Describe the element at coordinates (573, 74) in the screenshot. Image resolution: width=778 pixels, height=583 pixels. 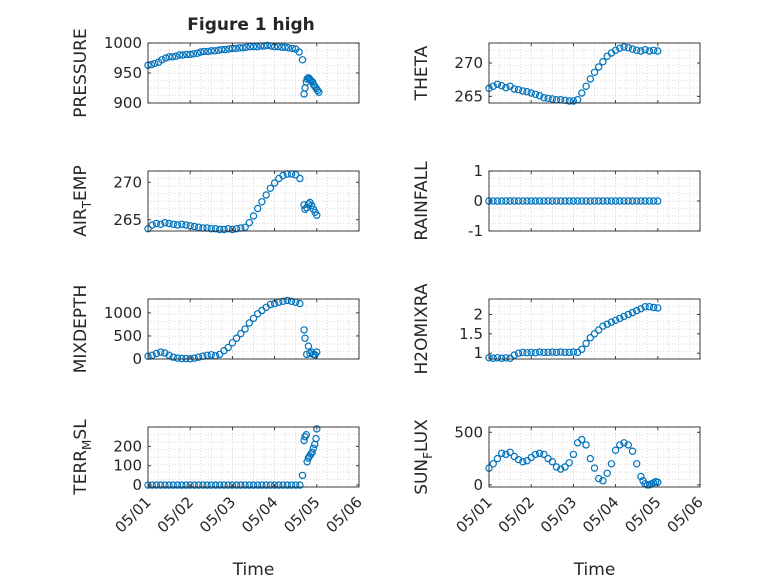
I see `series-theta` at that location.